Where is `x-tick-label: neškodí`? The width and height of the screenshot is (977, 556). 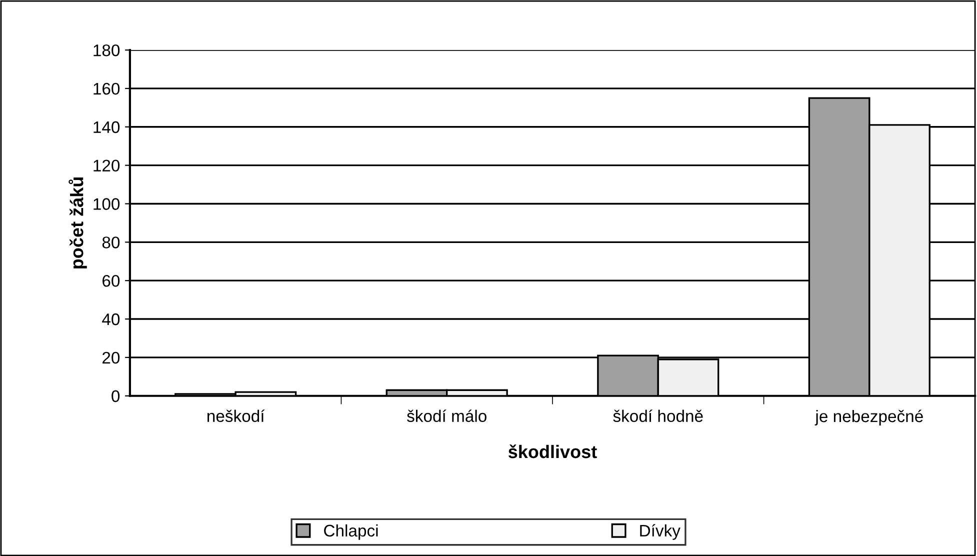 x-tick-label: neškodí is located at coordinates (236, 416).